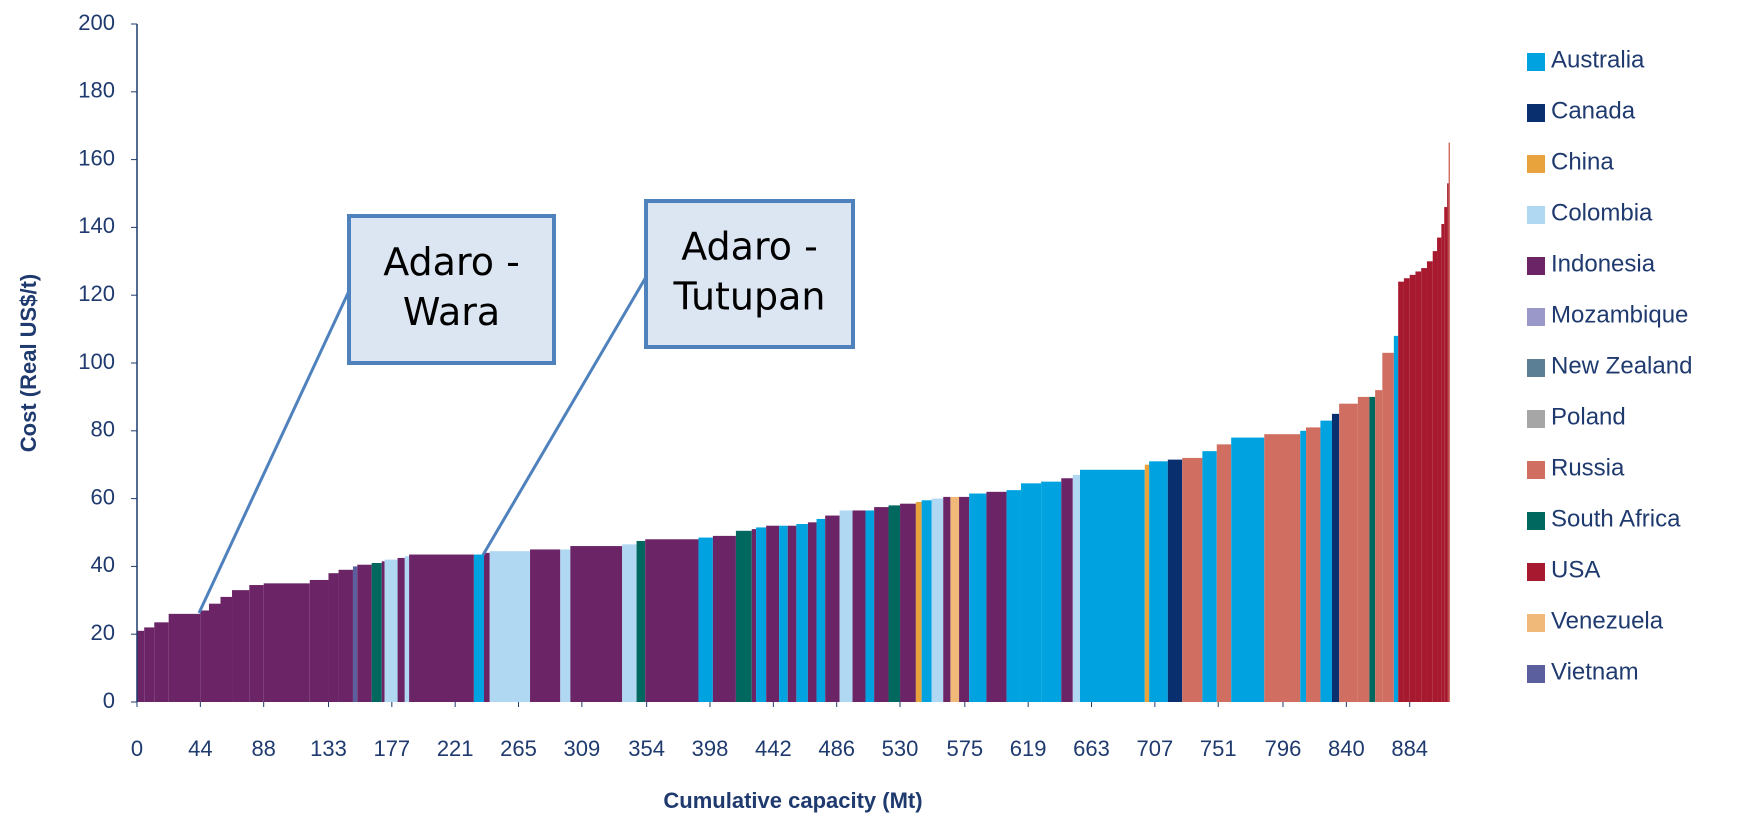  Describe the element at coordinates (103, 632) in the screenshot. I see `y-tick-label: 20` at that location.